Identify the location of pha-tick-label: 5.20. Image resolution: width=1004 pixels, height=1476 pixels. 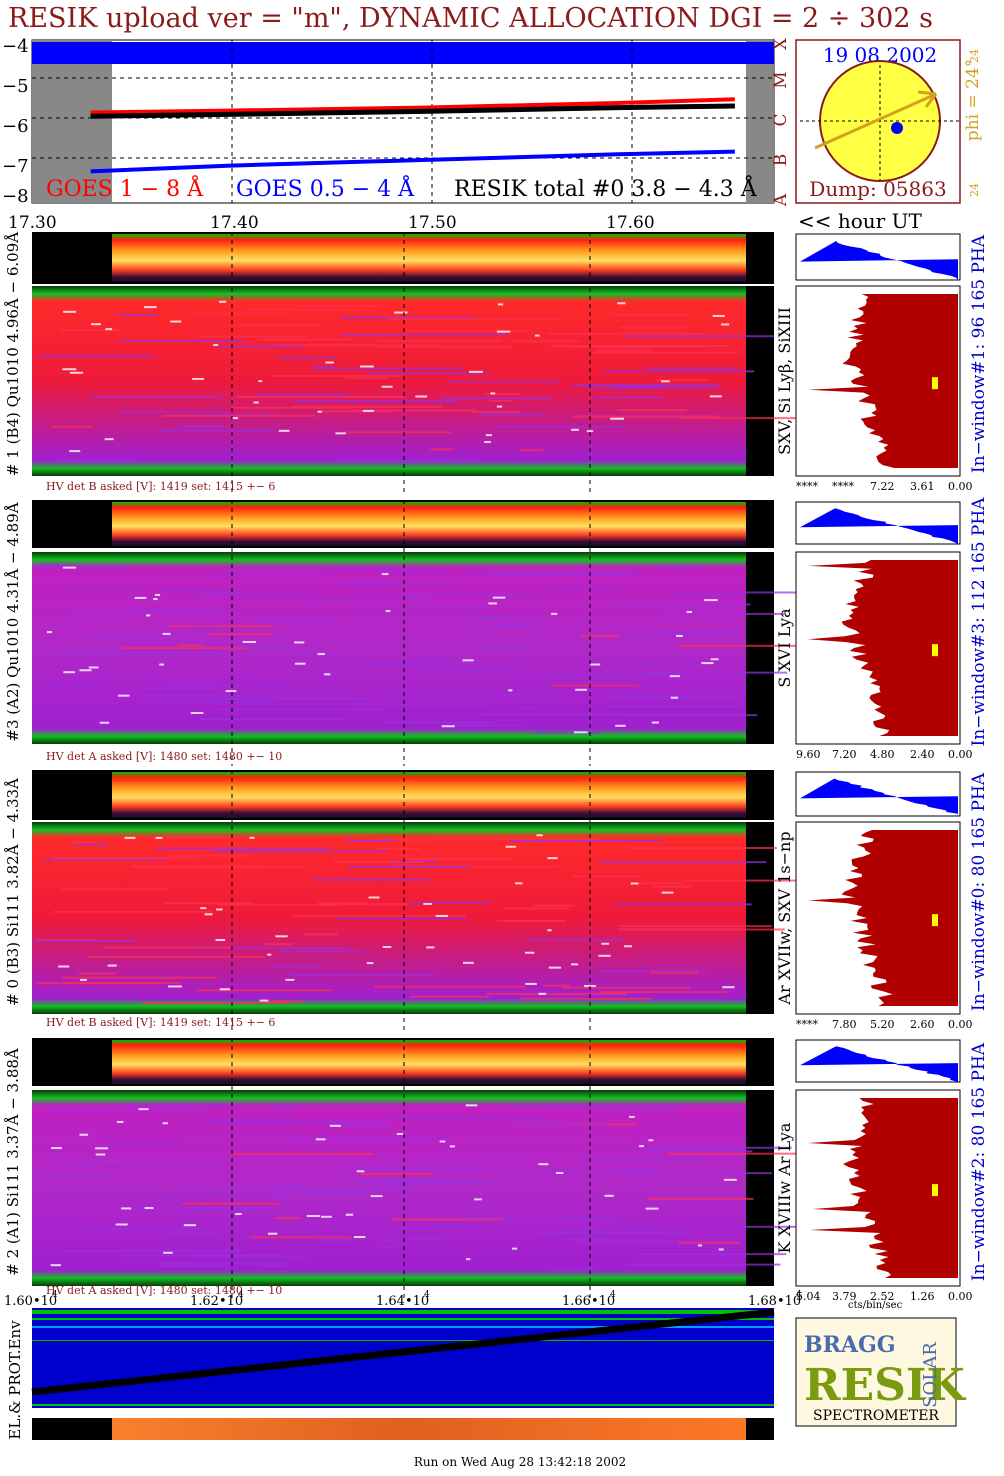
(882, 1024).